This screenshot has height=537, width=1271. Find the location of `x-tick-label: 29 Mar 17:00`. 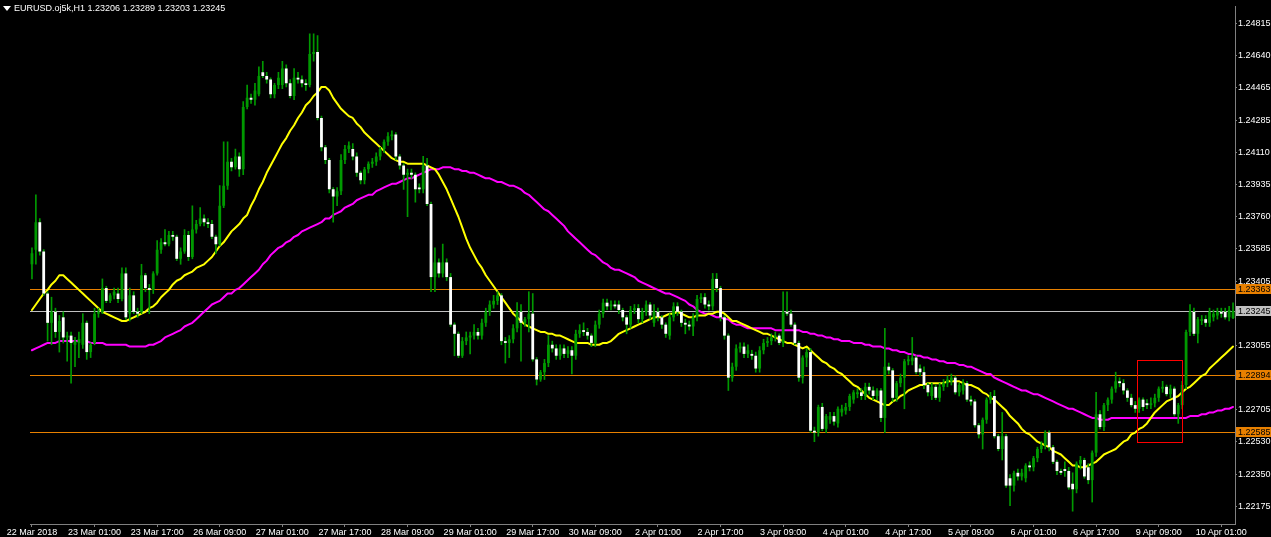

x-tick-label: 29 Mar 17:00 is located at coordinates (533, 531).